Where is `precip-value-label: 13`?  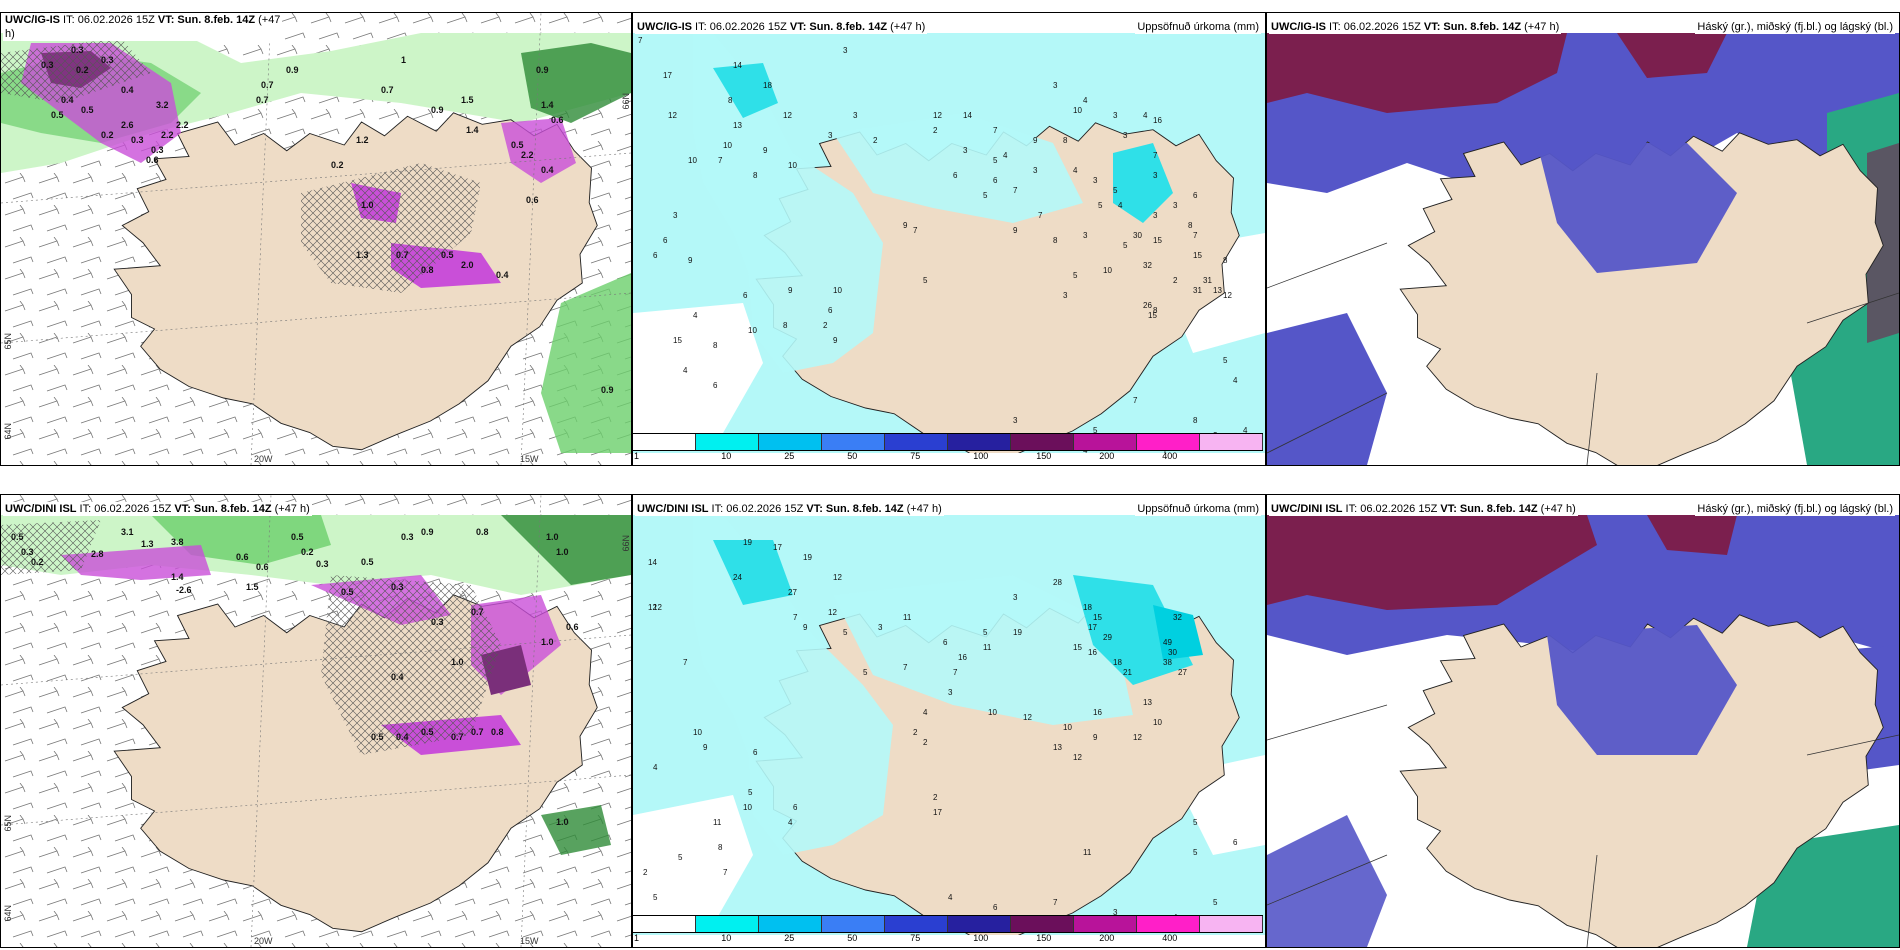 precip-value-label: 13 is located at coordinates (1217, 290).